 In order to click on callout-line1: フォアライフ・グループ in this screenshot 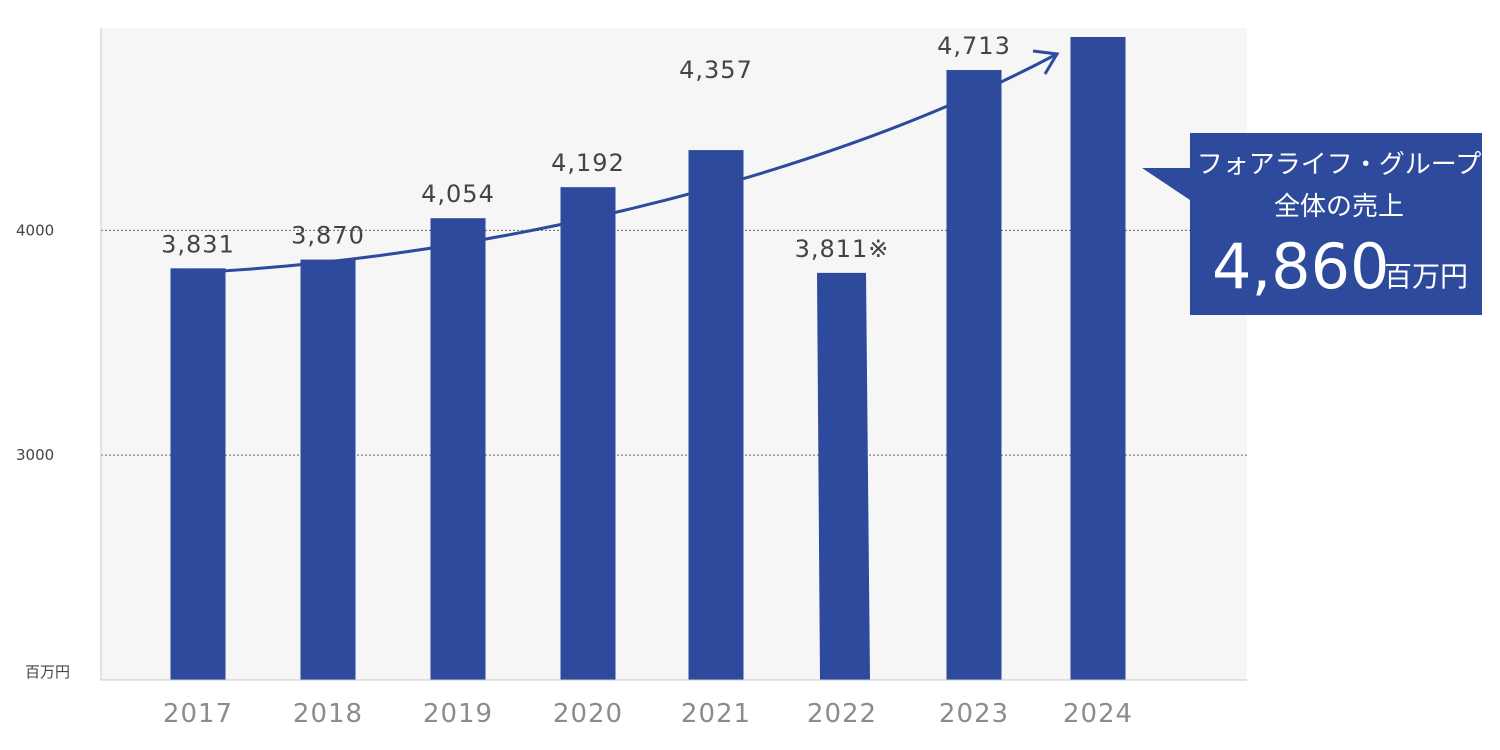, I will do `click(1339, 165)`.